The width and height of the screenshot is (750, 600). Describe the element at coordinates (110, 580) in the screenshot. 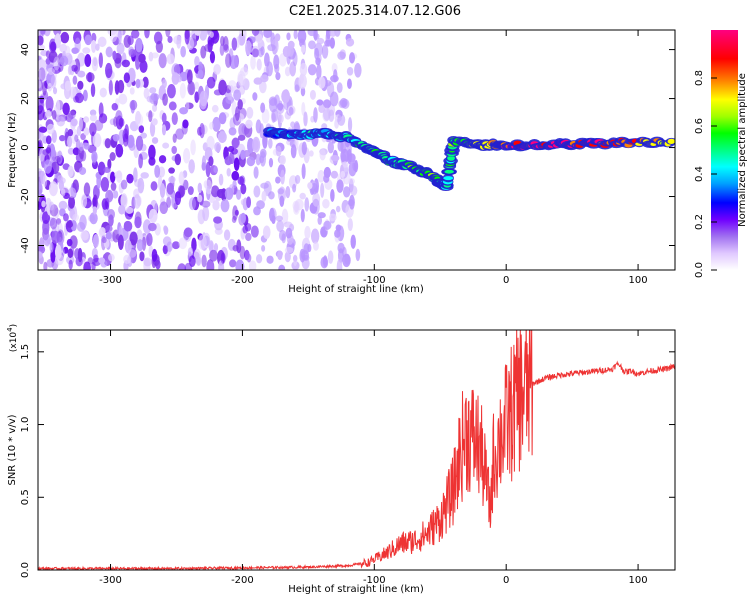

I see `snr-x-tick-label: -300` at that location.